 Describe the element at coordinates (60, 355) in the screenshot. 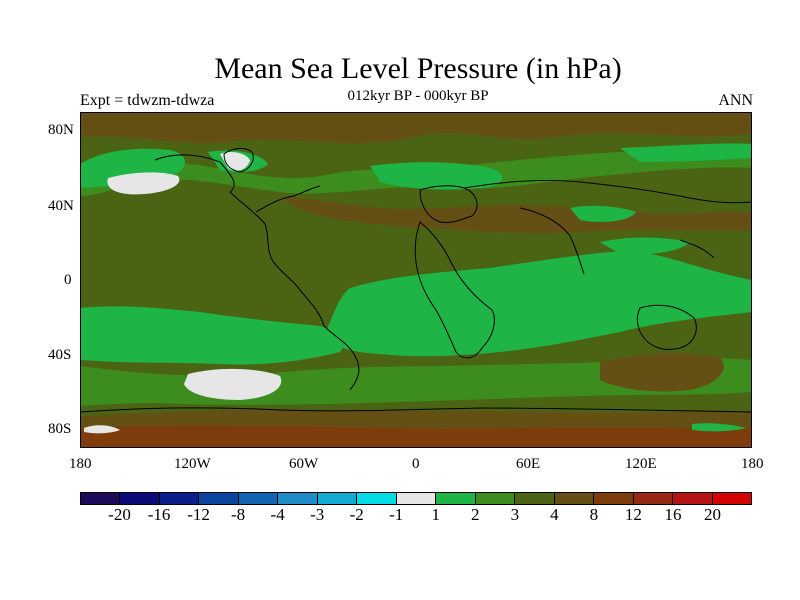

I see `lat-label: 40S` at that location.